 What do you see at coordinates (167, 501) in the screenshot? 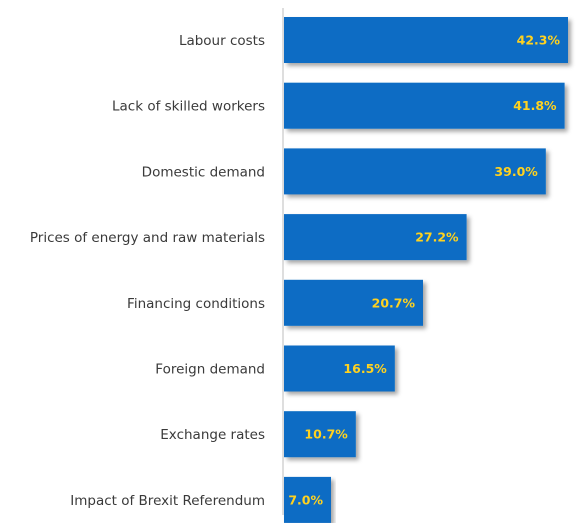
I see `category-label: Impact of Brexit Referendum` at bounding box center [167, 501].